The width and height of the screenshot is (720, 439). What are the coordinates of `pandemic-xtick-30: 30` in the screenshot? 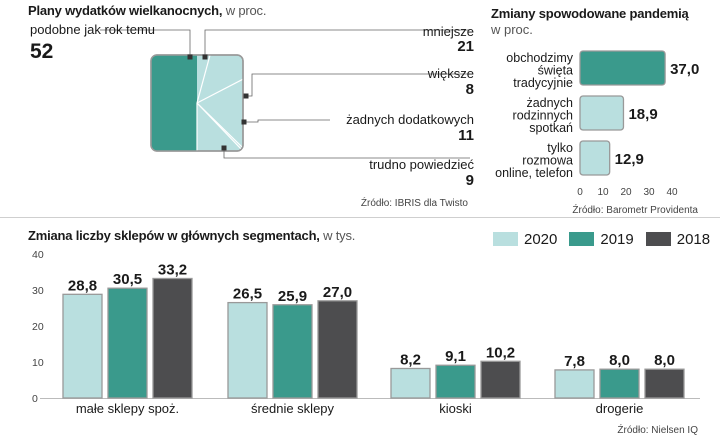 It's located at (649, 192).